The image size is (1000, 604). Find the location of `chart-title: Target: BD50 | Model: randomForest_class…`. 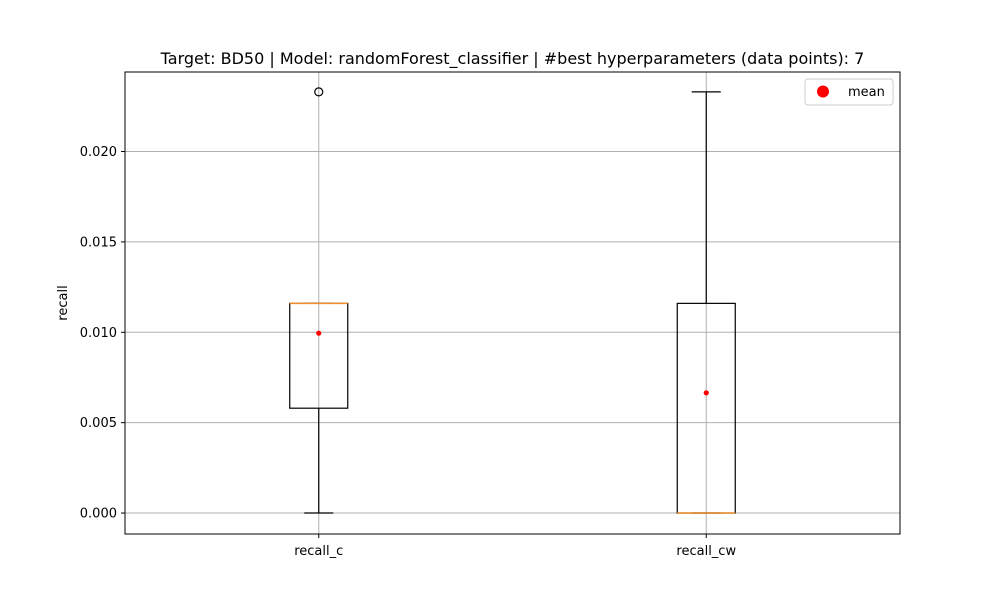

chart-title: Target: BD50 | Model: randomForest_class… is located at coordinates (512, 59).